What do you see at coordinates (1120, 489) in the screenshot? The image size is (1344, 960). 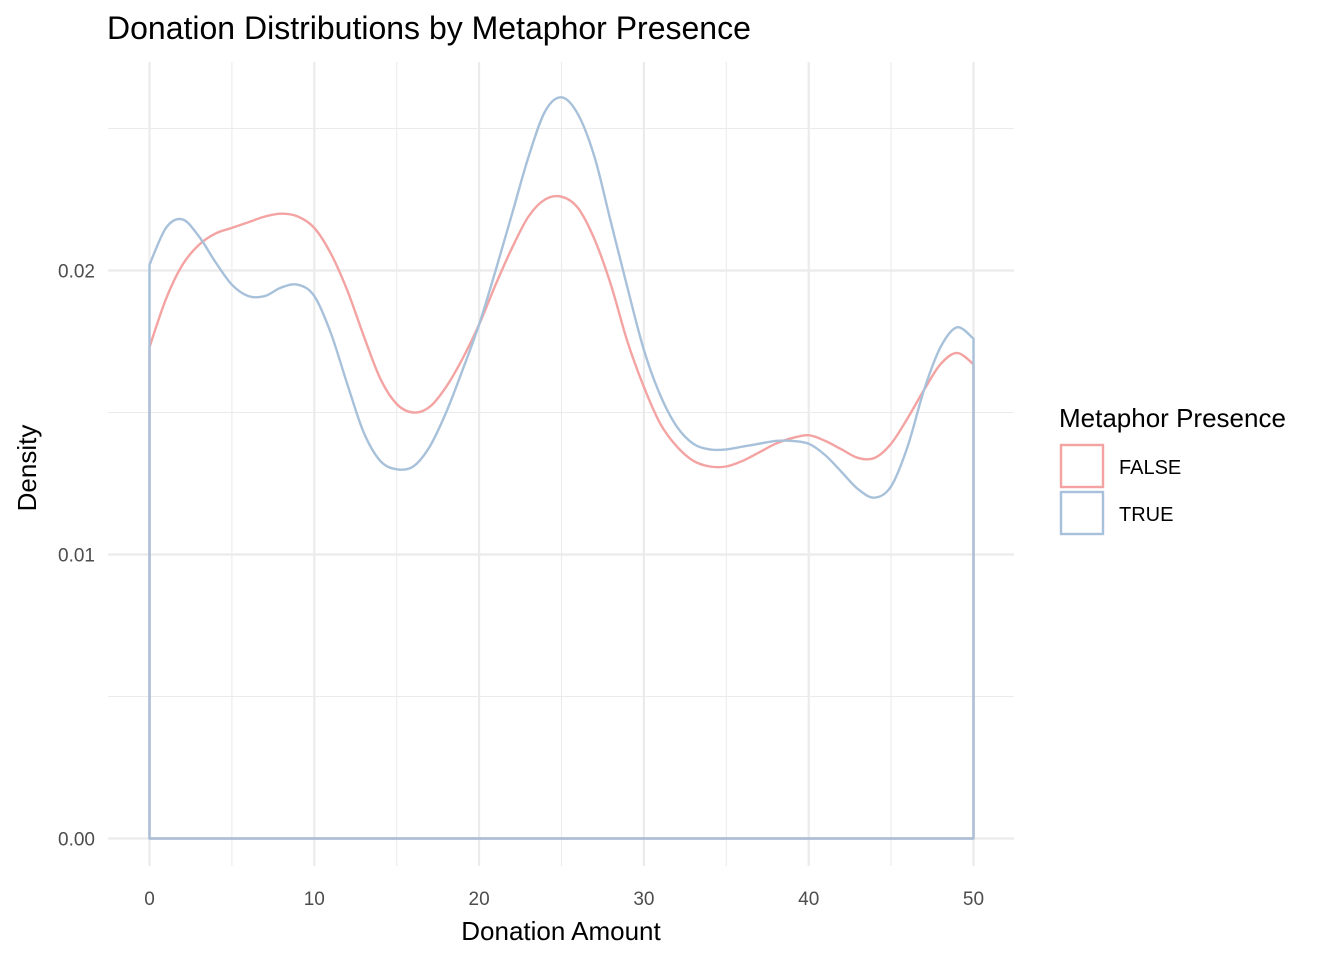 I see `legend-items: FALSE TRUE` at bounding box center [1120, 489].